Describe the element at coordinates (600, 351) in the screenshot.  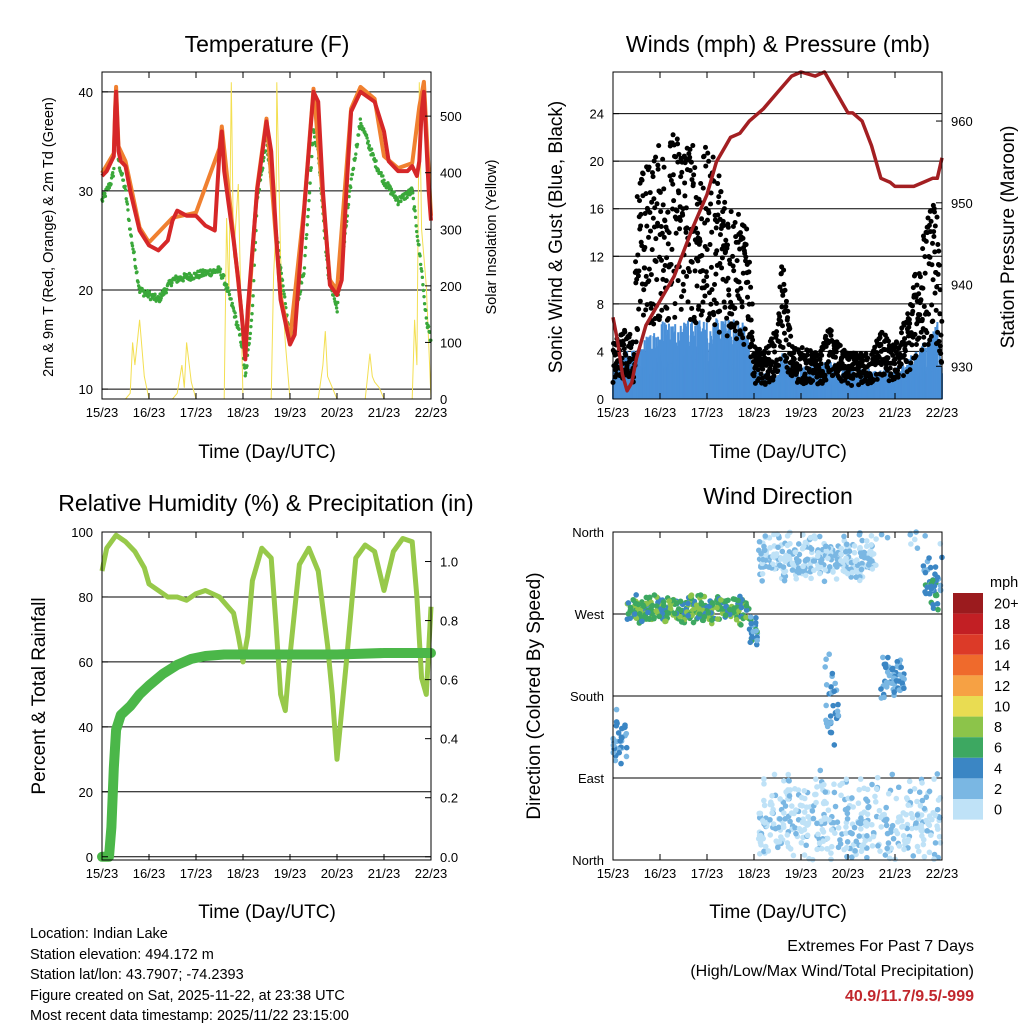
I see `y-tick-label: 4` at that location.